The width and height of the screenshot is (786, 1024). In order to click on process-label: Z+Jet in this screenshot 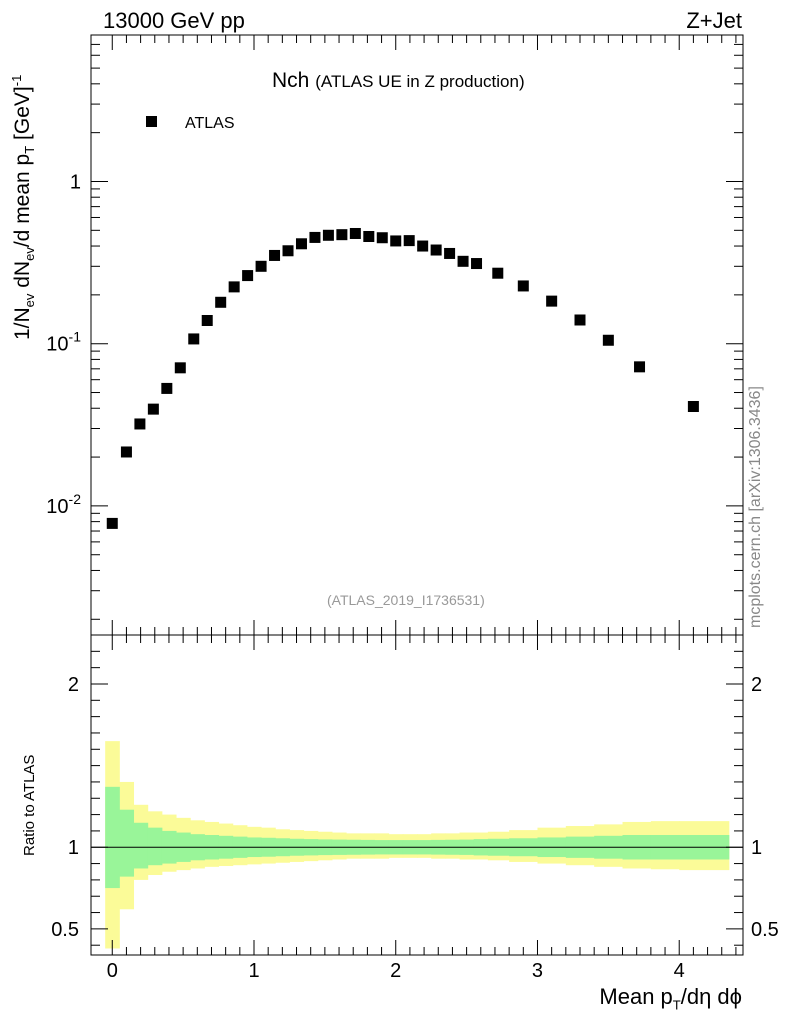, I will do `click(714, 20)`.